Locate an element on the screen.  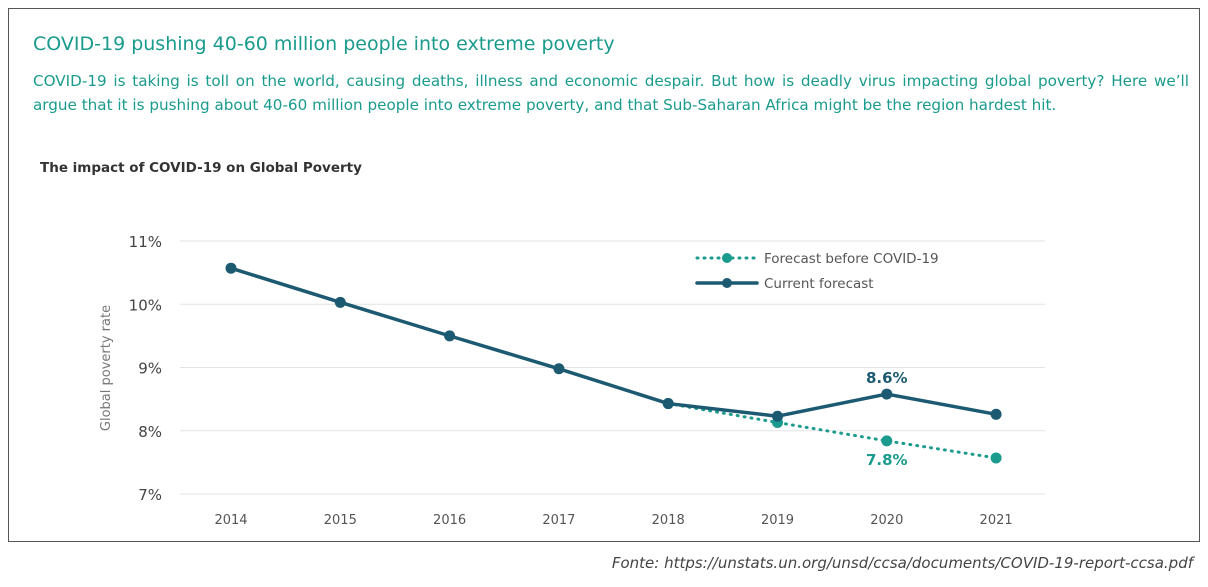
y-tick-label: 10% is located at coordinates (145, 305).